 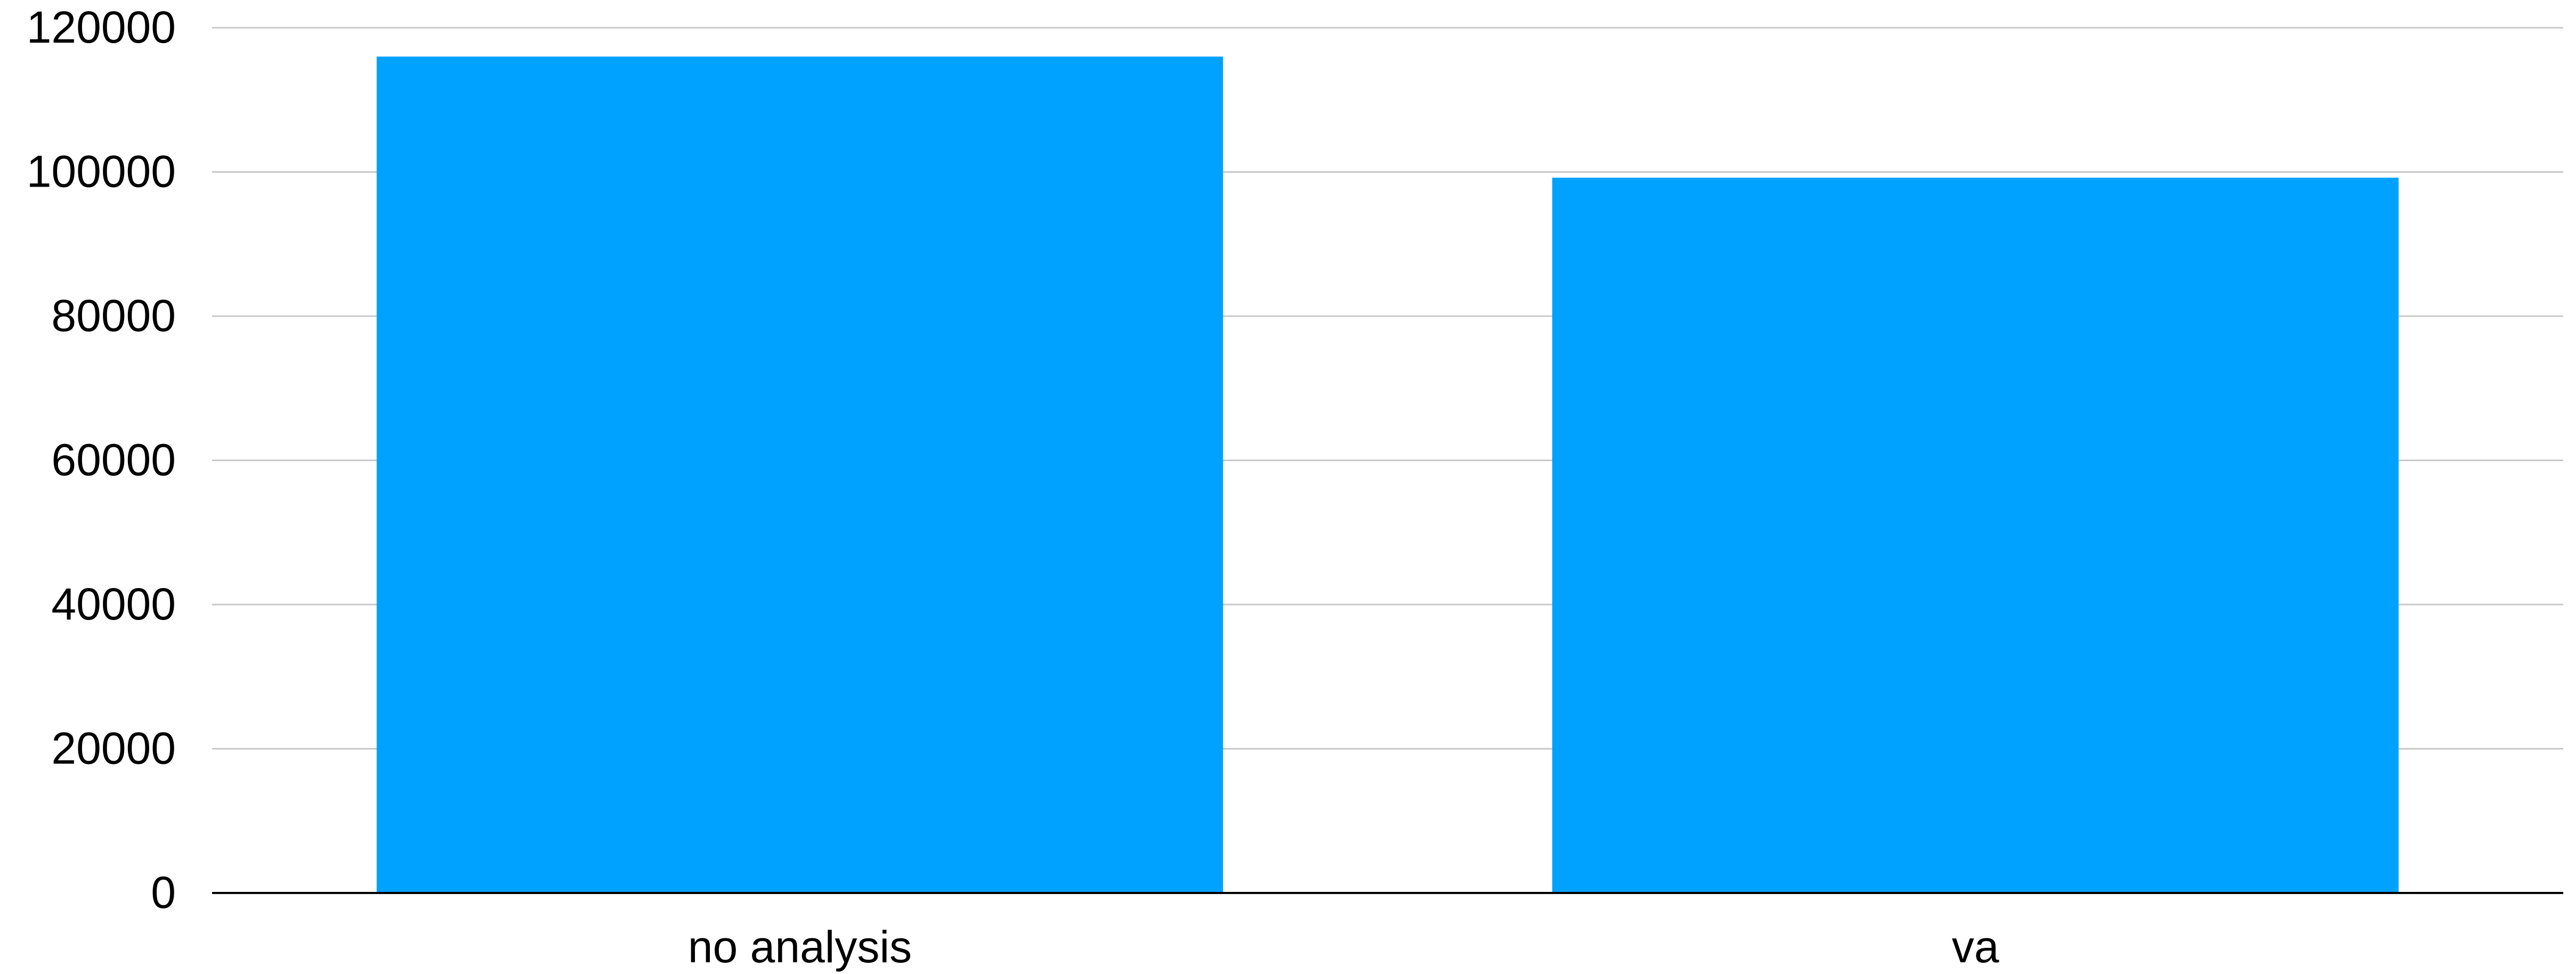 I want to click on y-tick-label: 20000, so click(x=113, y=748).